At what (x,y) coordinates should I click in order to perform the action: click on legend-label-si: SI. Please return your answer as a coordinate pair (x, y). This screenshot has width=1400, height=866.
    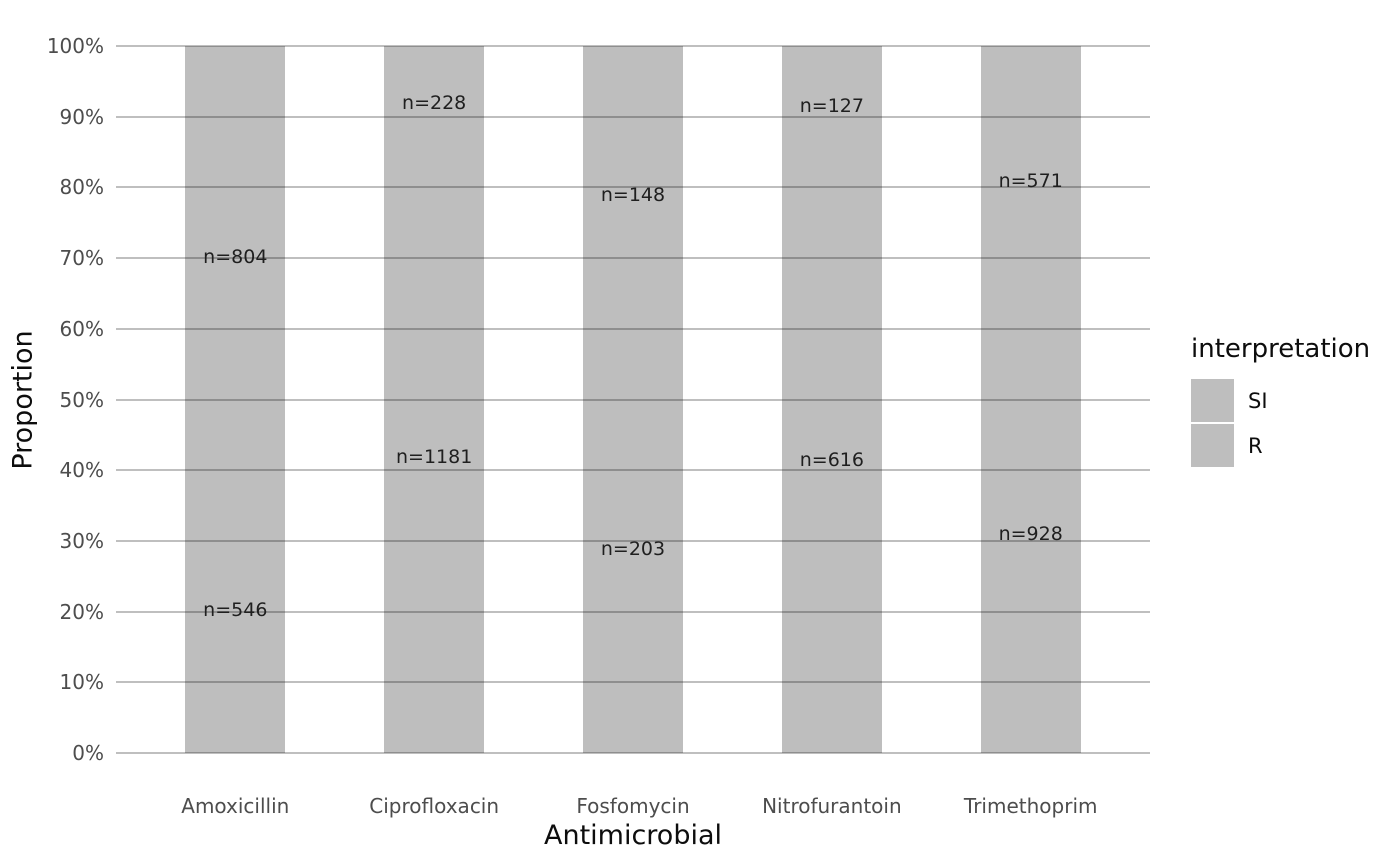
    Looking at the image, I should click on (1258, 400).